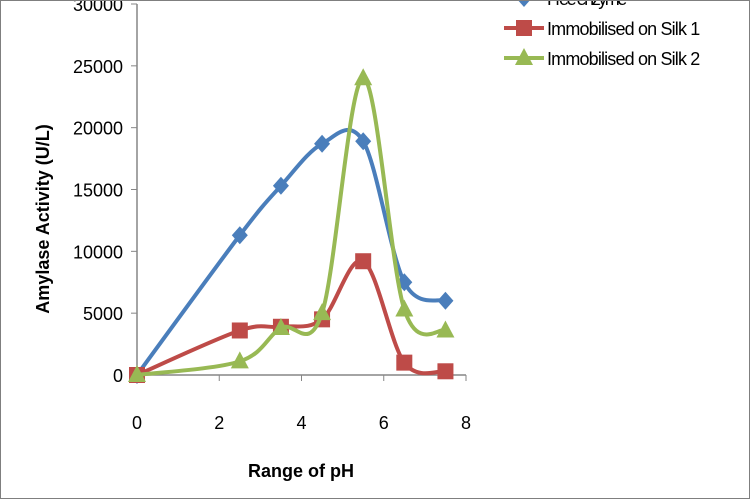  What do you see at coordinates (43, 218) in the screenshot?
I see `y-axis-title: Amylase Activity (U/L)` at bounding box center [43, 218].